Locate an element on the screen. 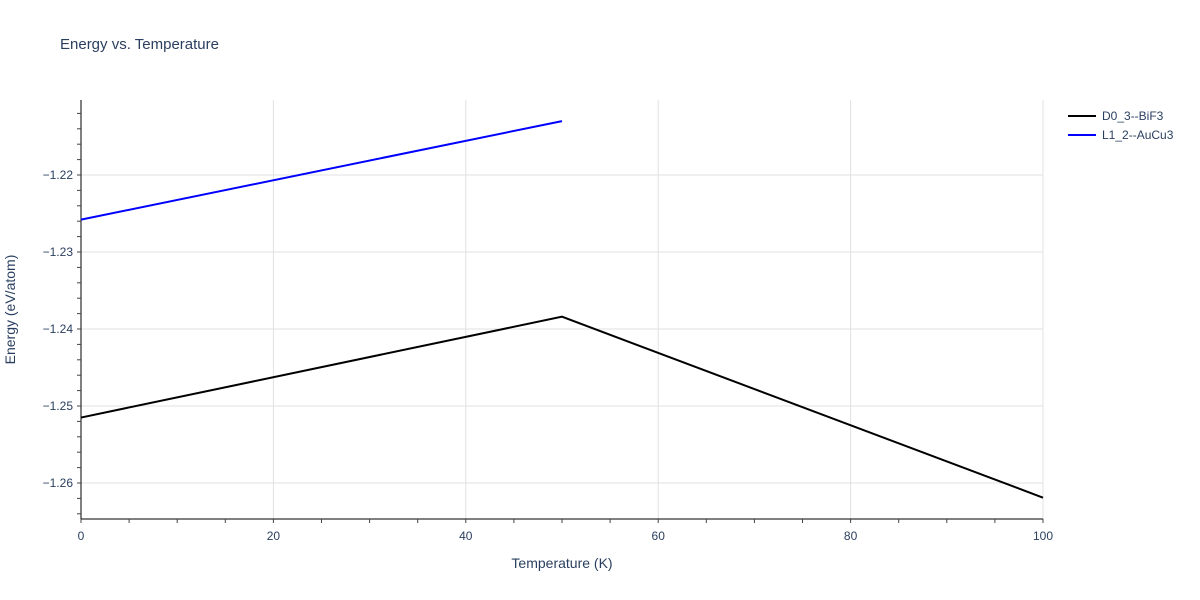 The image size is (1200, 600). legend-label: L1_2--AuCu3 is located at coordinates (1138, 134).